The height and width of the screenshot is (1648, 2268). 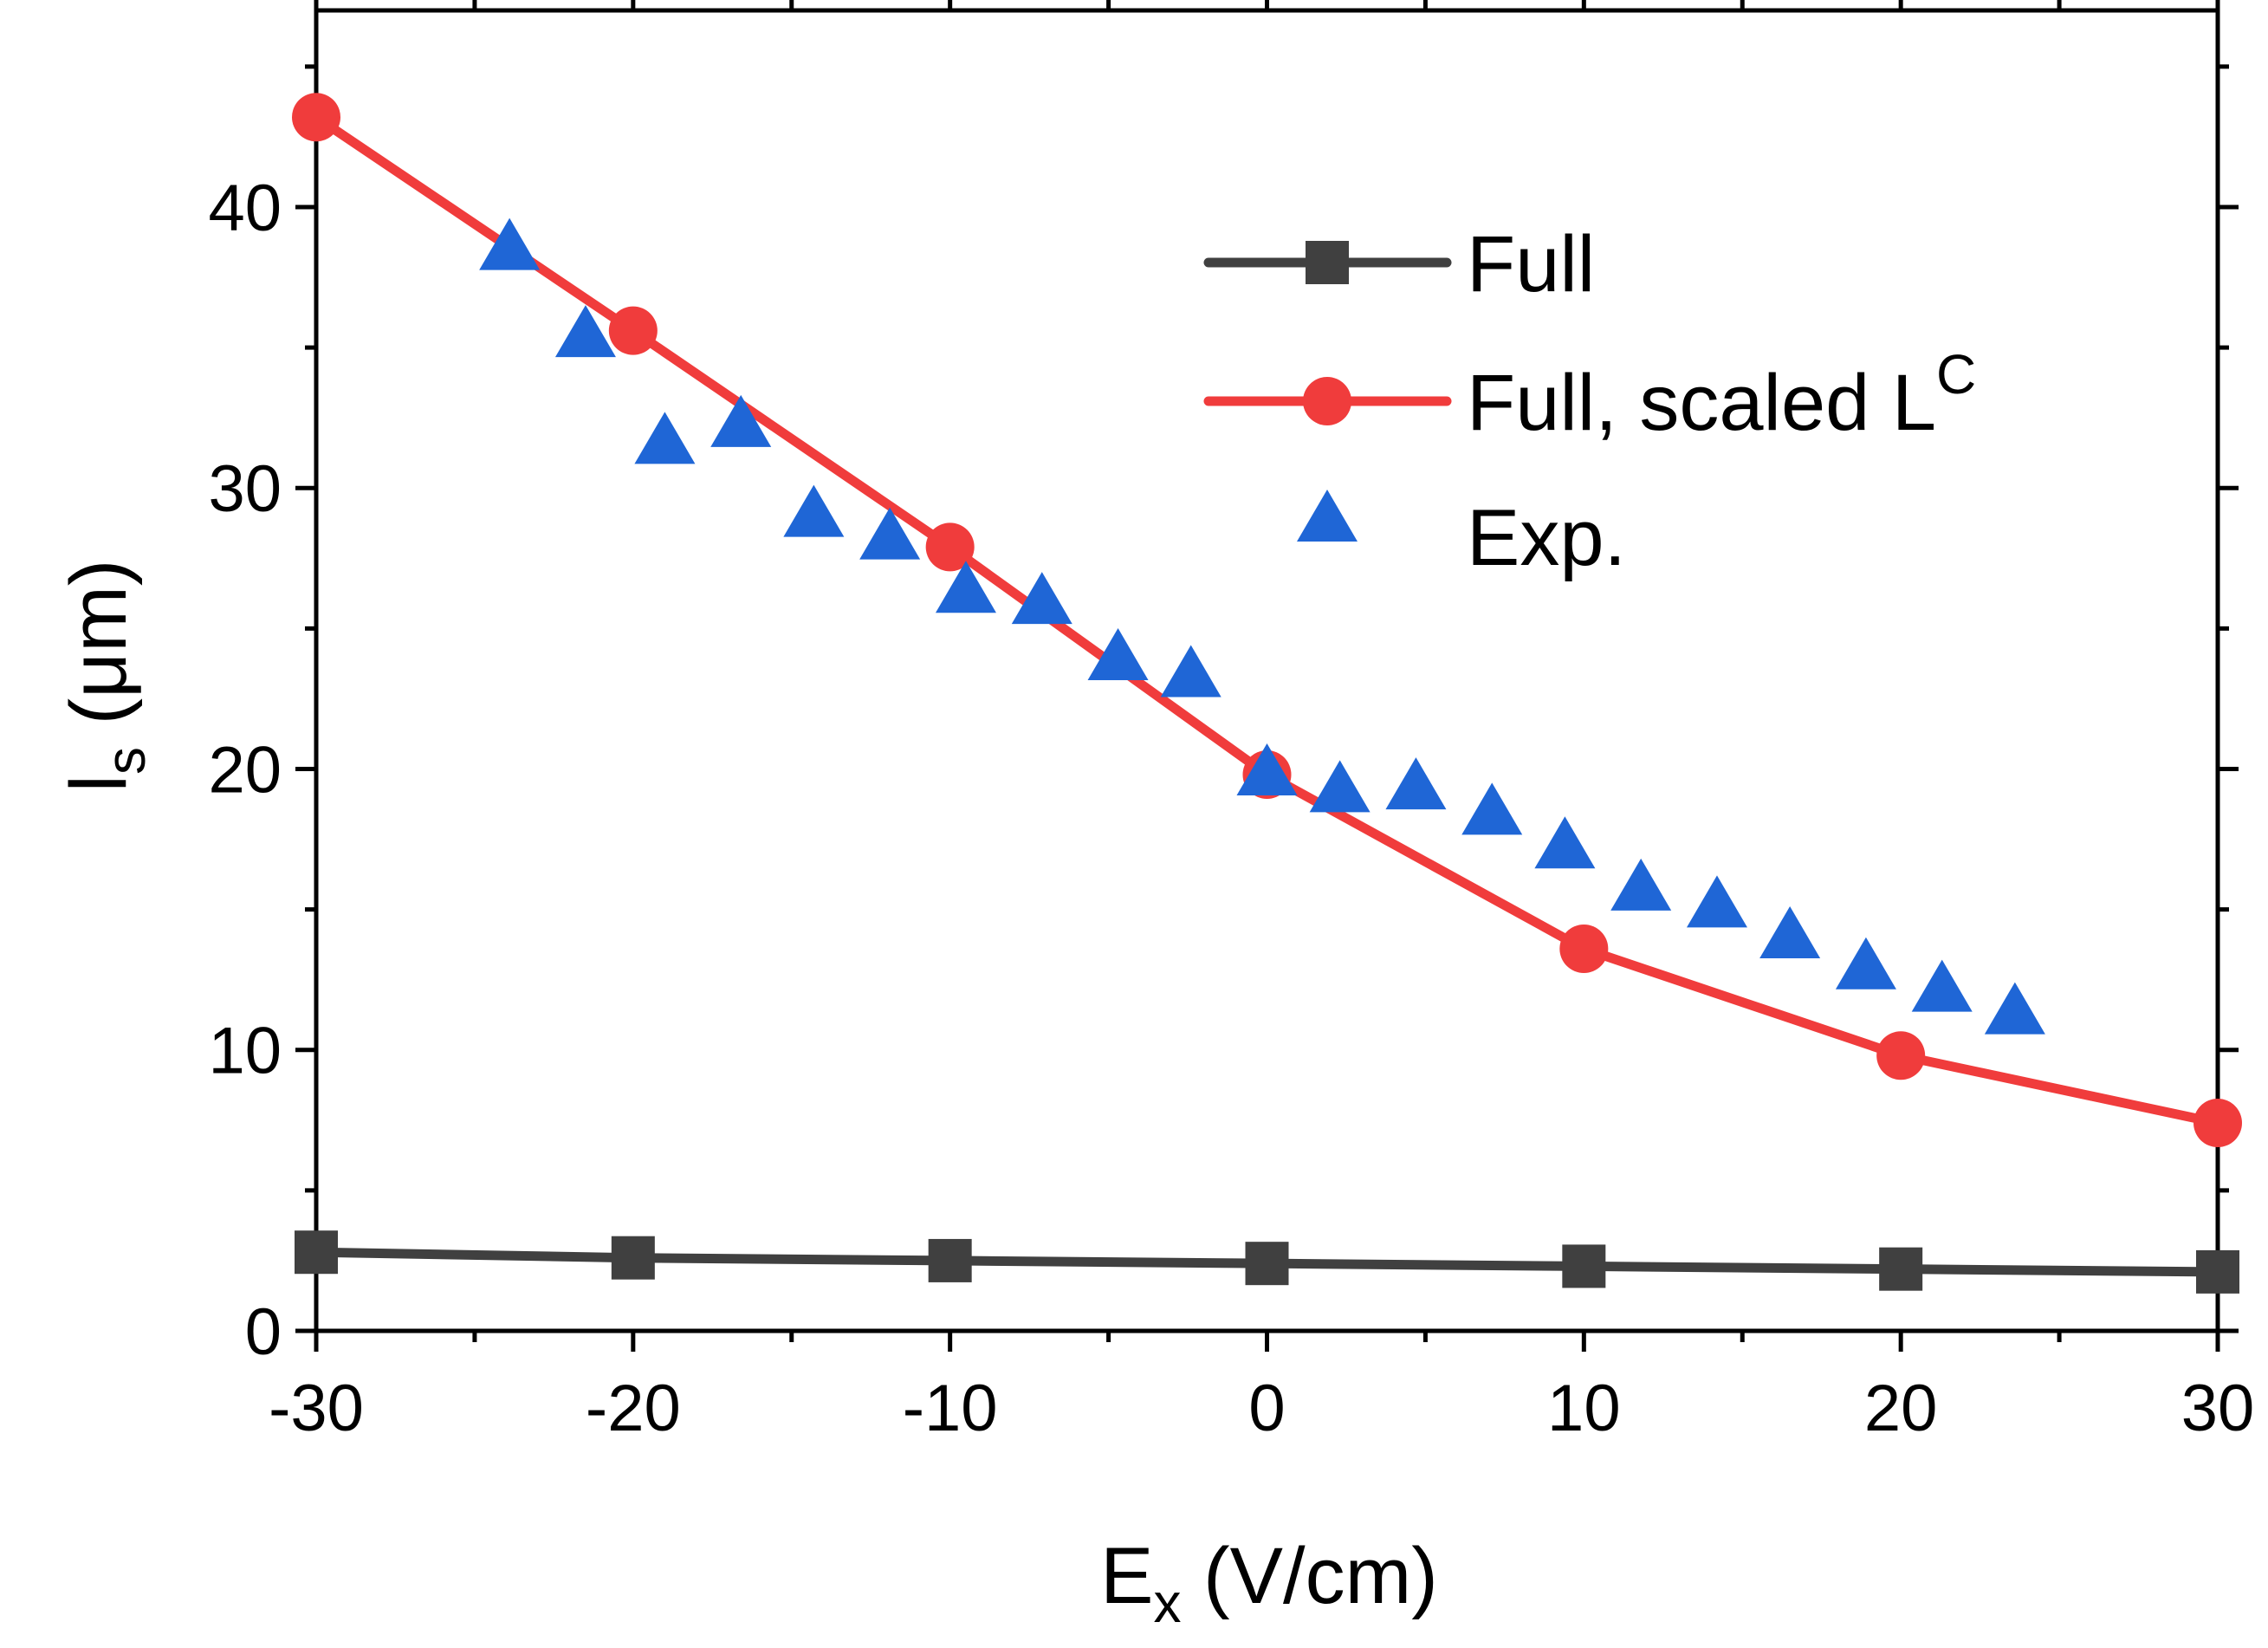 I want to click on x-axis-label-subscript: x, so click(x=1167, y=1603).